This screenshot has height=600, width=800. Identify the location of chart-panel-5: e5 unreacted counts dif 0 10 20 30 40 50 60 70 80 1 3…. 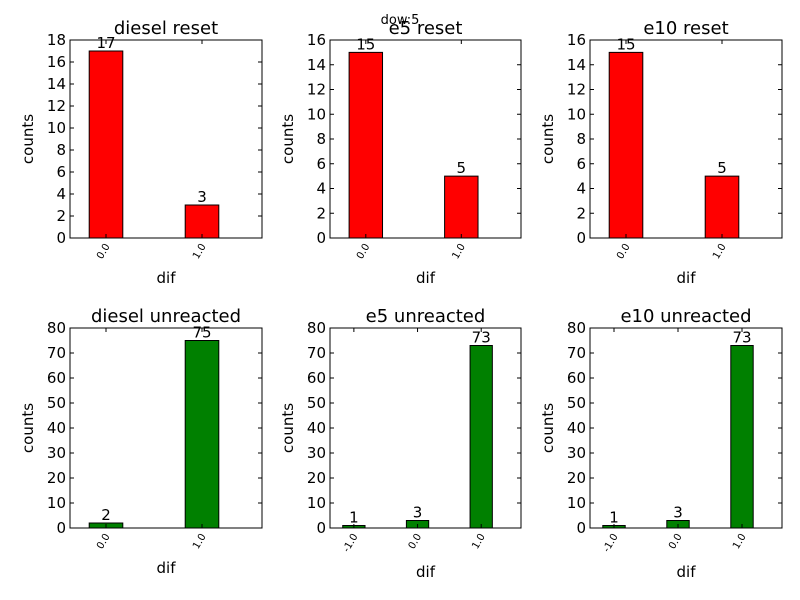
(400, 443).